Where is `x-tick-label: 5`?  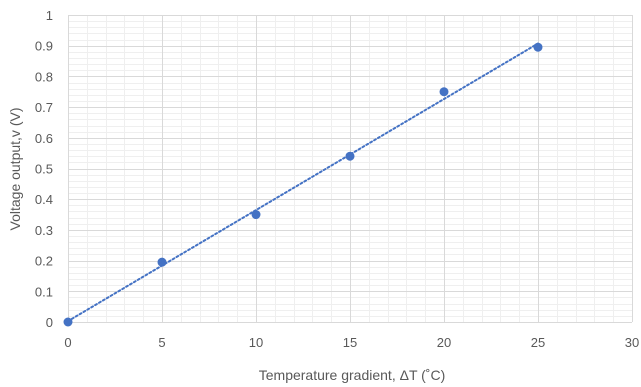
x-tick-label: 5 is located at coordinates (161, 342).